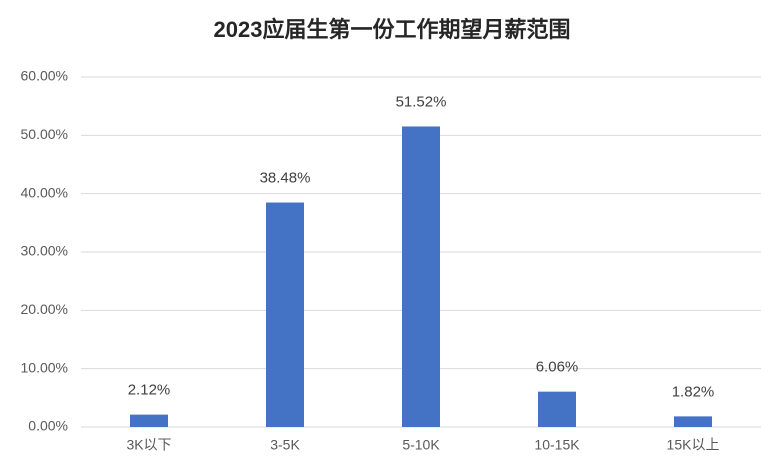 This screenshot has width=784, height=476. Describe the element at coordinates (44, 76) in the screenshot. I see `y-tick-label: 60.00%` at that location.